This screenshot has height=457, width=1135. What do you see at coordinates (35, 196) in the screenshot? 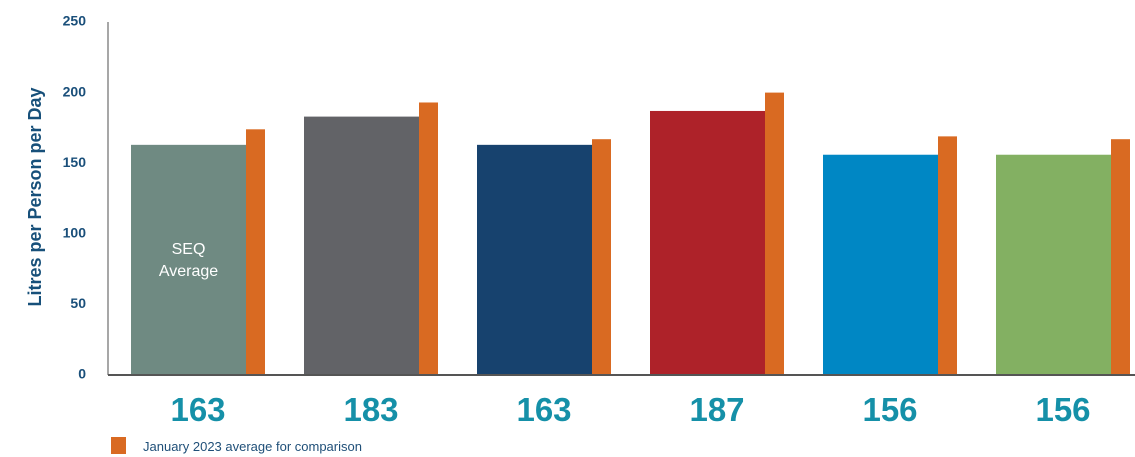
I see `y-axis-label: Litres per Person per Day` at bounding box center [35, 196].